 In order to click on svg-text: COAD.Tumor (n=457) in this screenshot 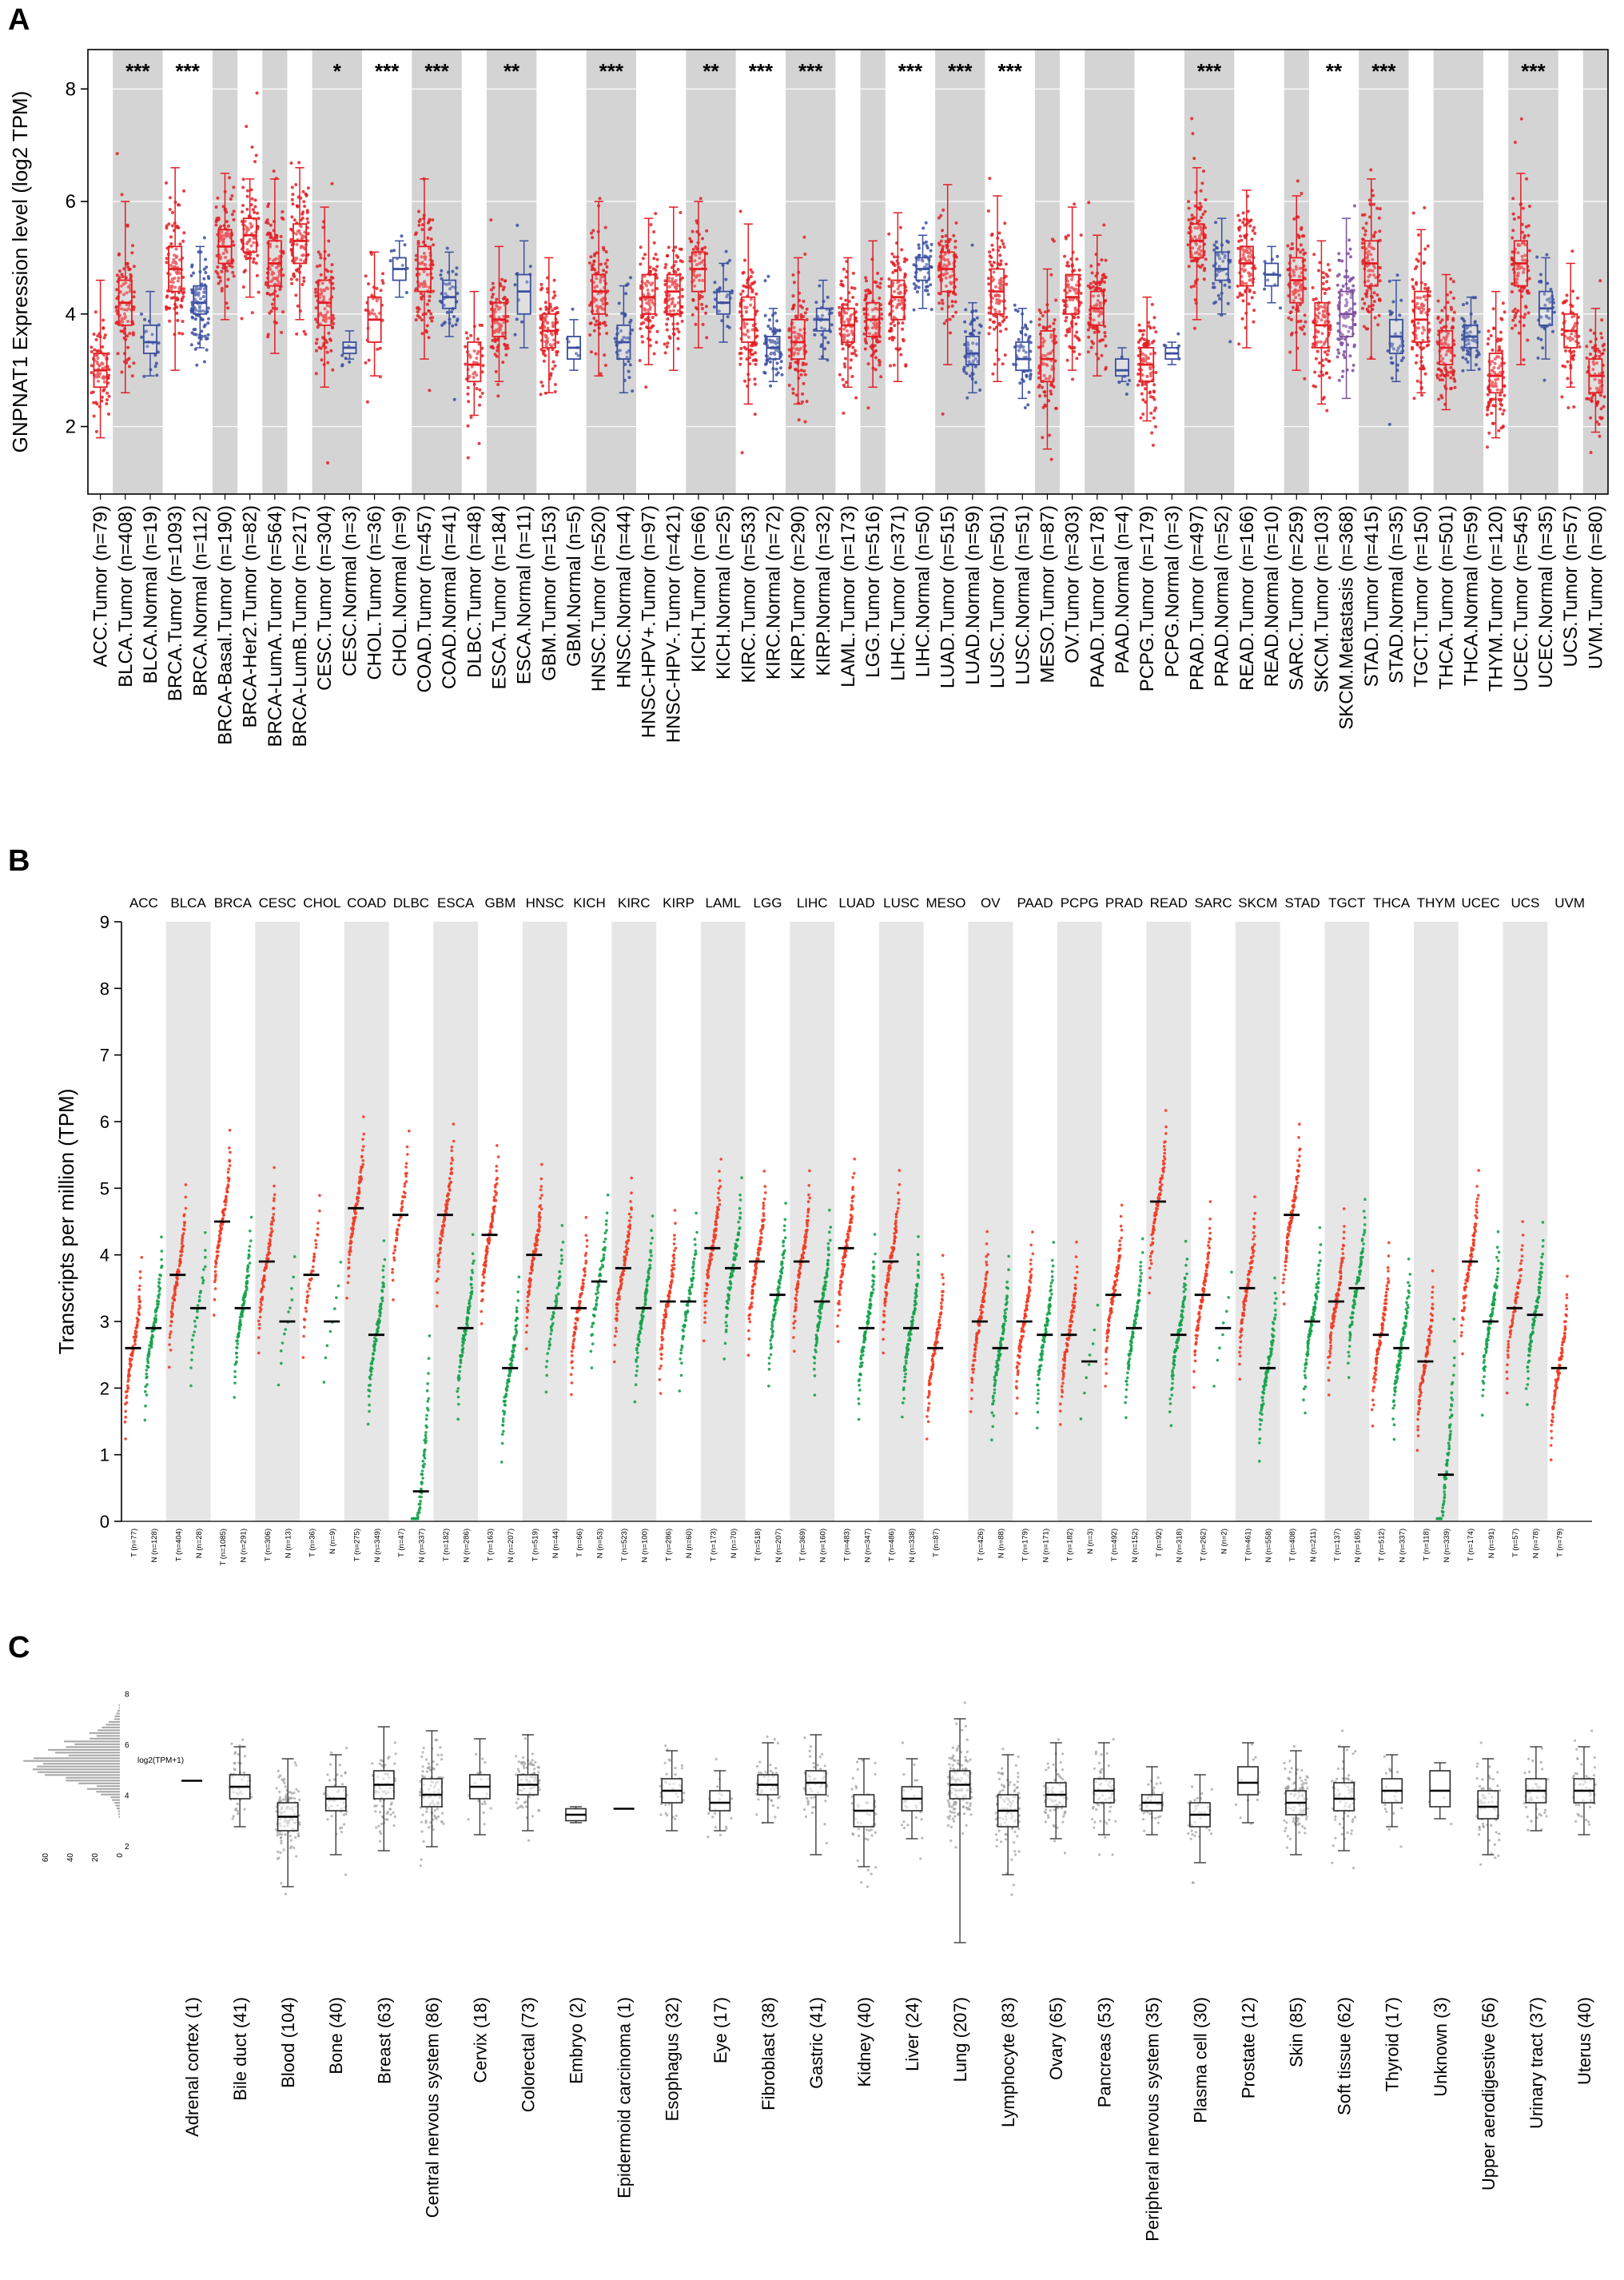, I will do `click(425, 599)`.